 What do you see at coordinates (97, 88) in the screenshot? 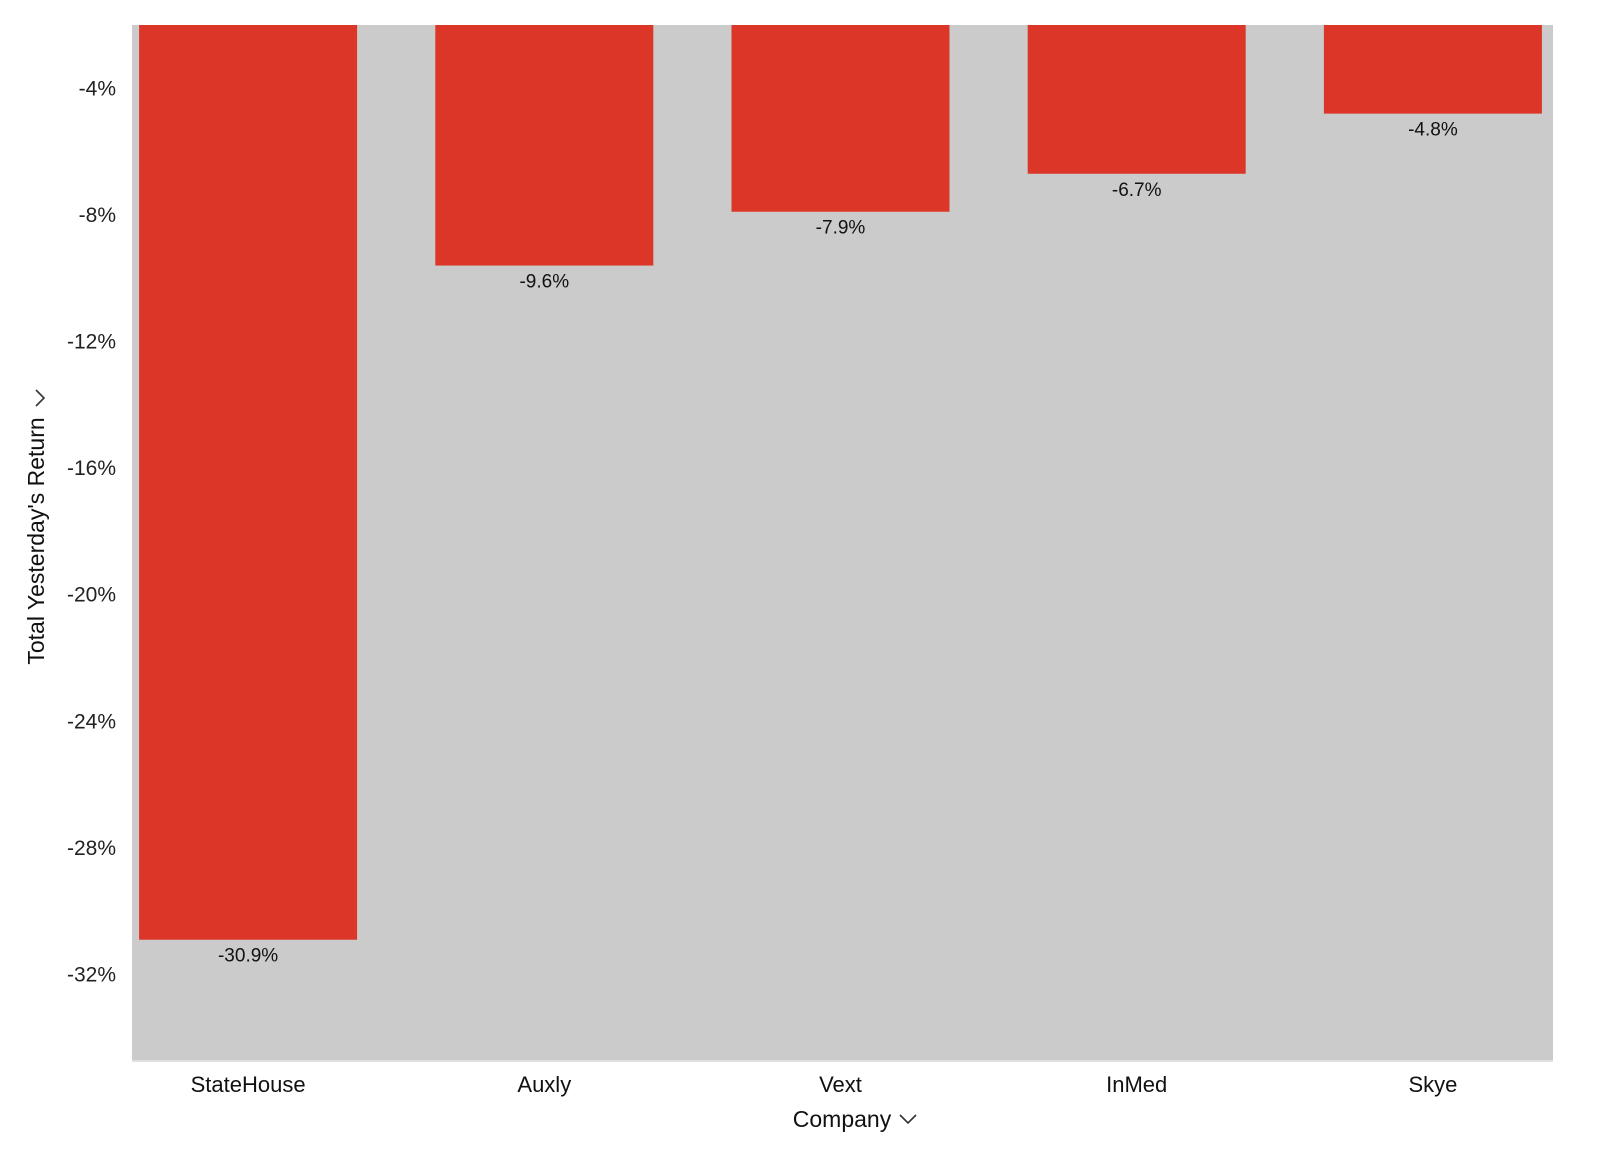
I see `y-tick-label: -4%` at bounding box center [97, 88].